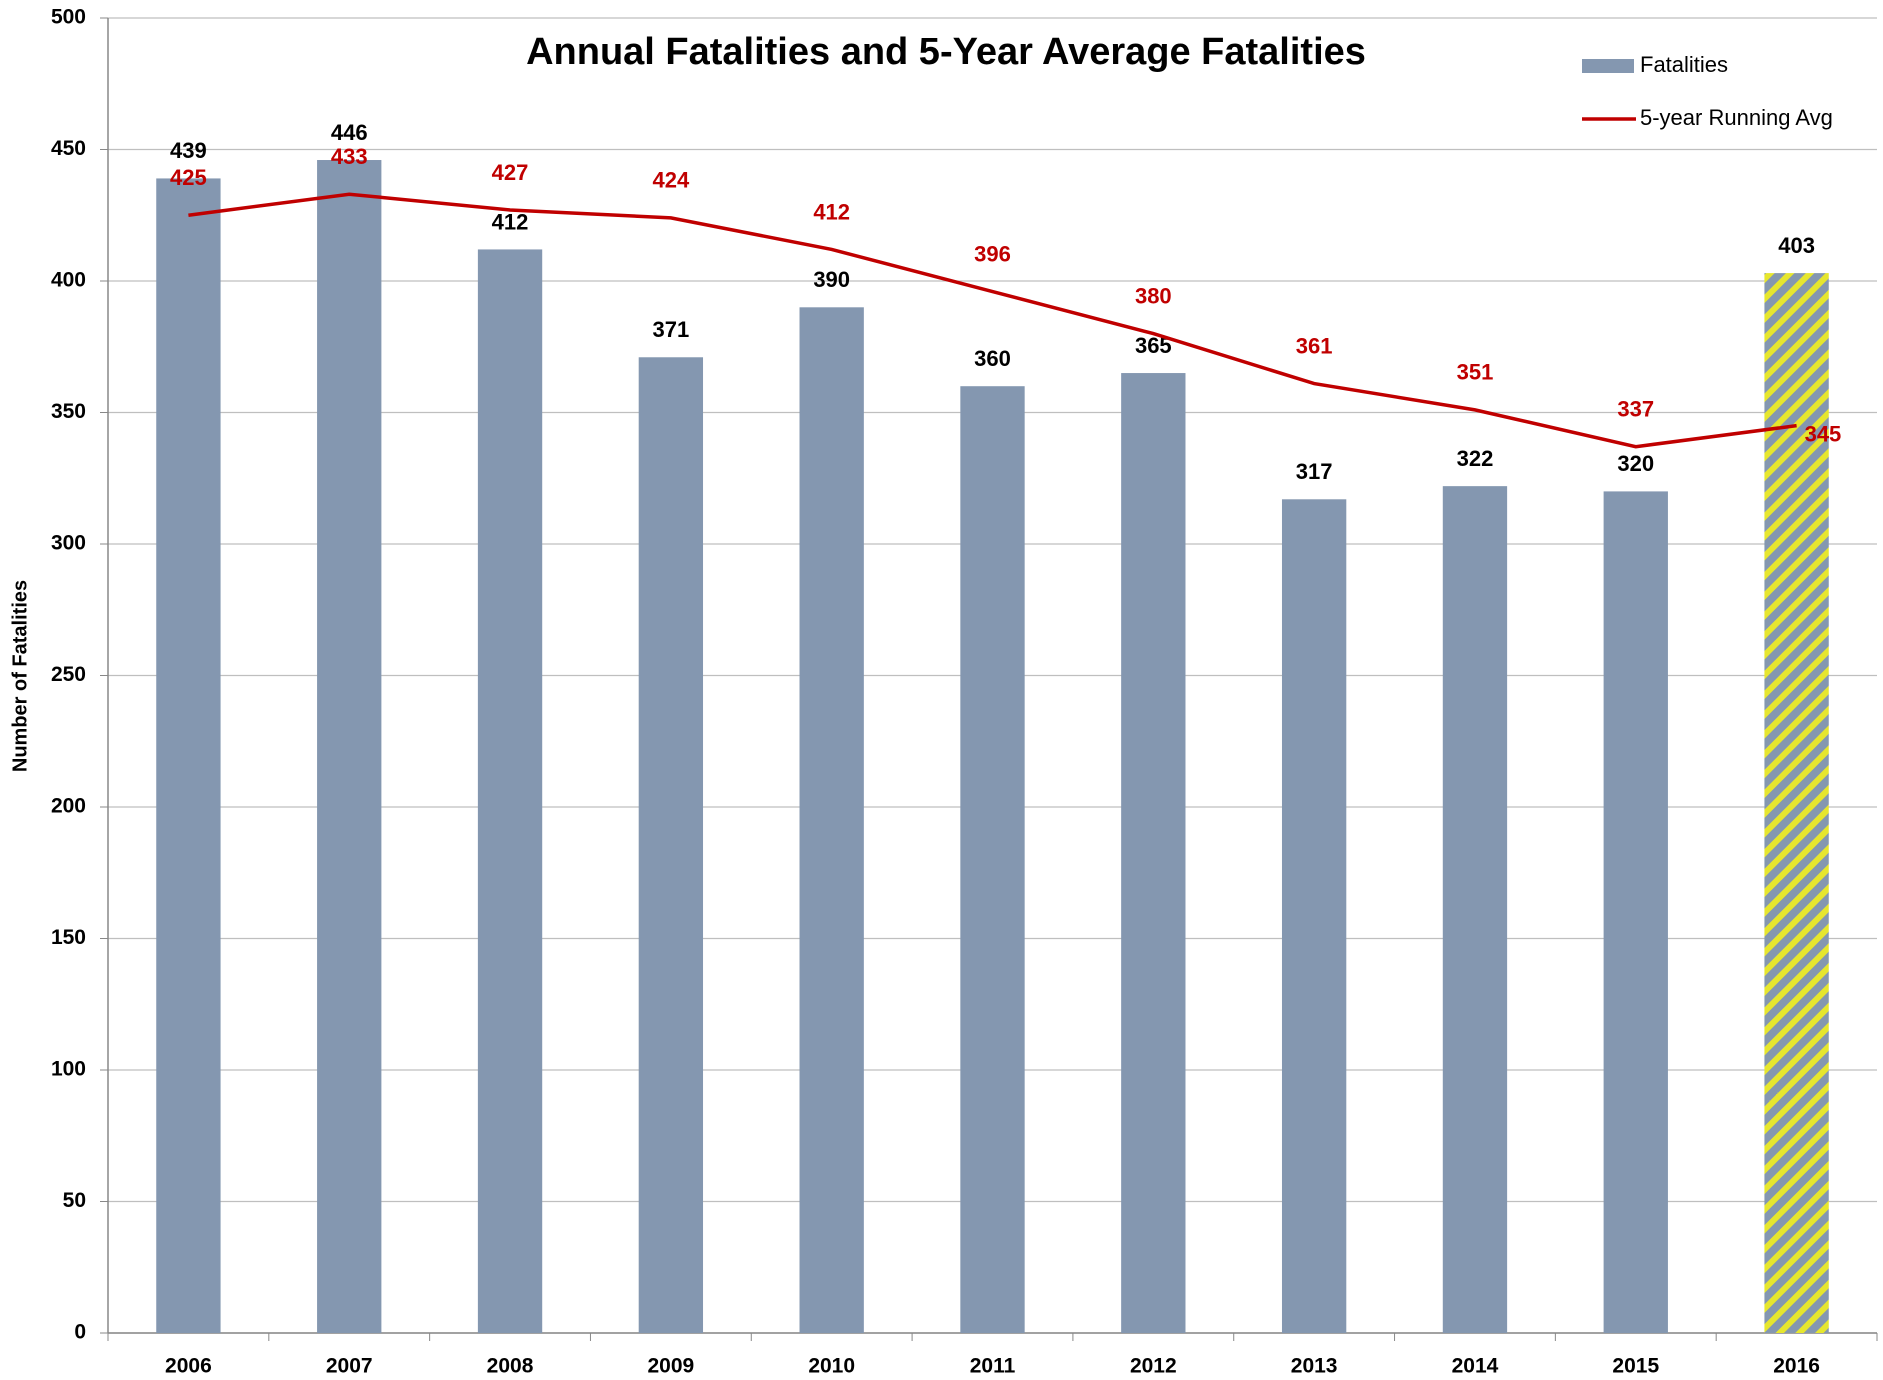 This screenshot has width=1883, height=1380. Describe the element at coordinates (349, 156) in the screenshot. I see `line-value-label: 433` at that location.